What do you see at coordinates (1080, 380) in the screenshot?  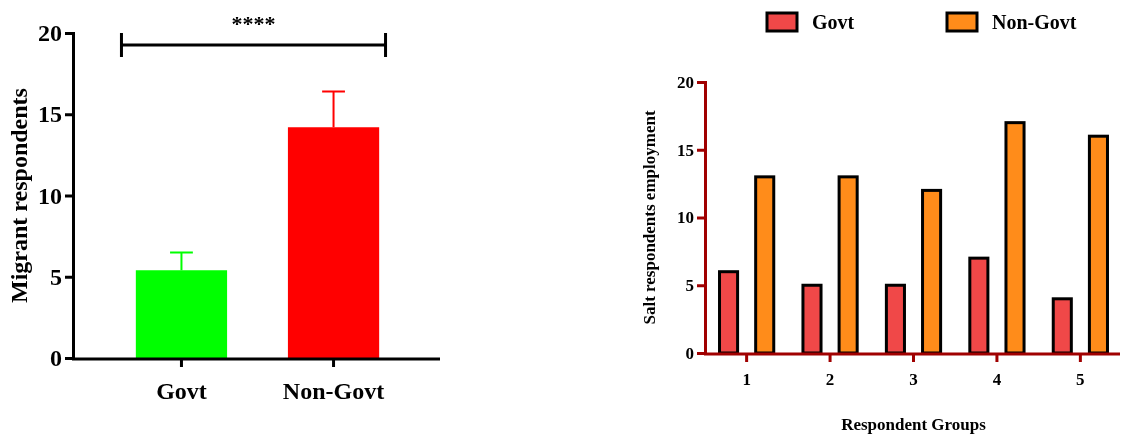 I see `x-tick-label: 5` at bounding box center [1080, 380].